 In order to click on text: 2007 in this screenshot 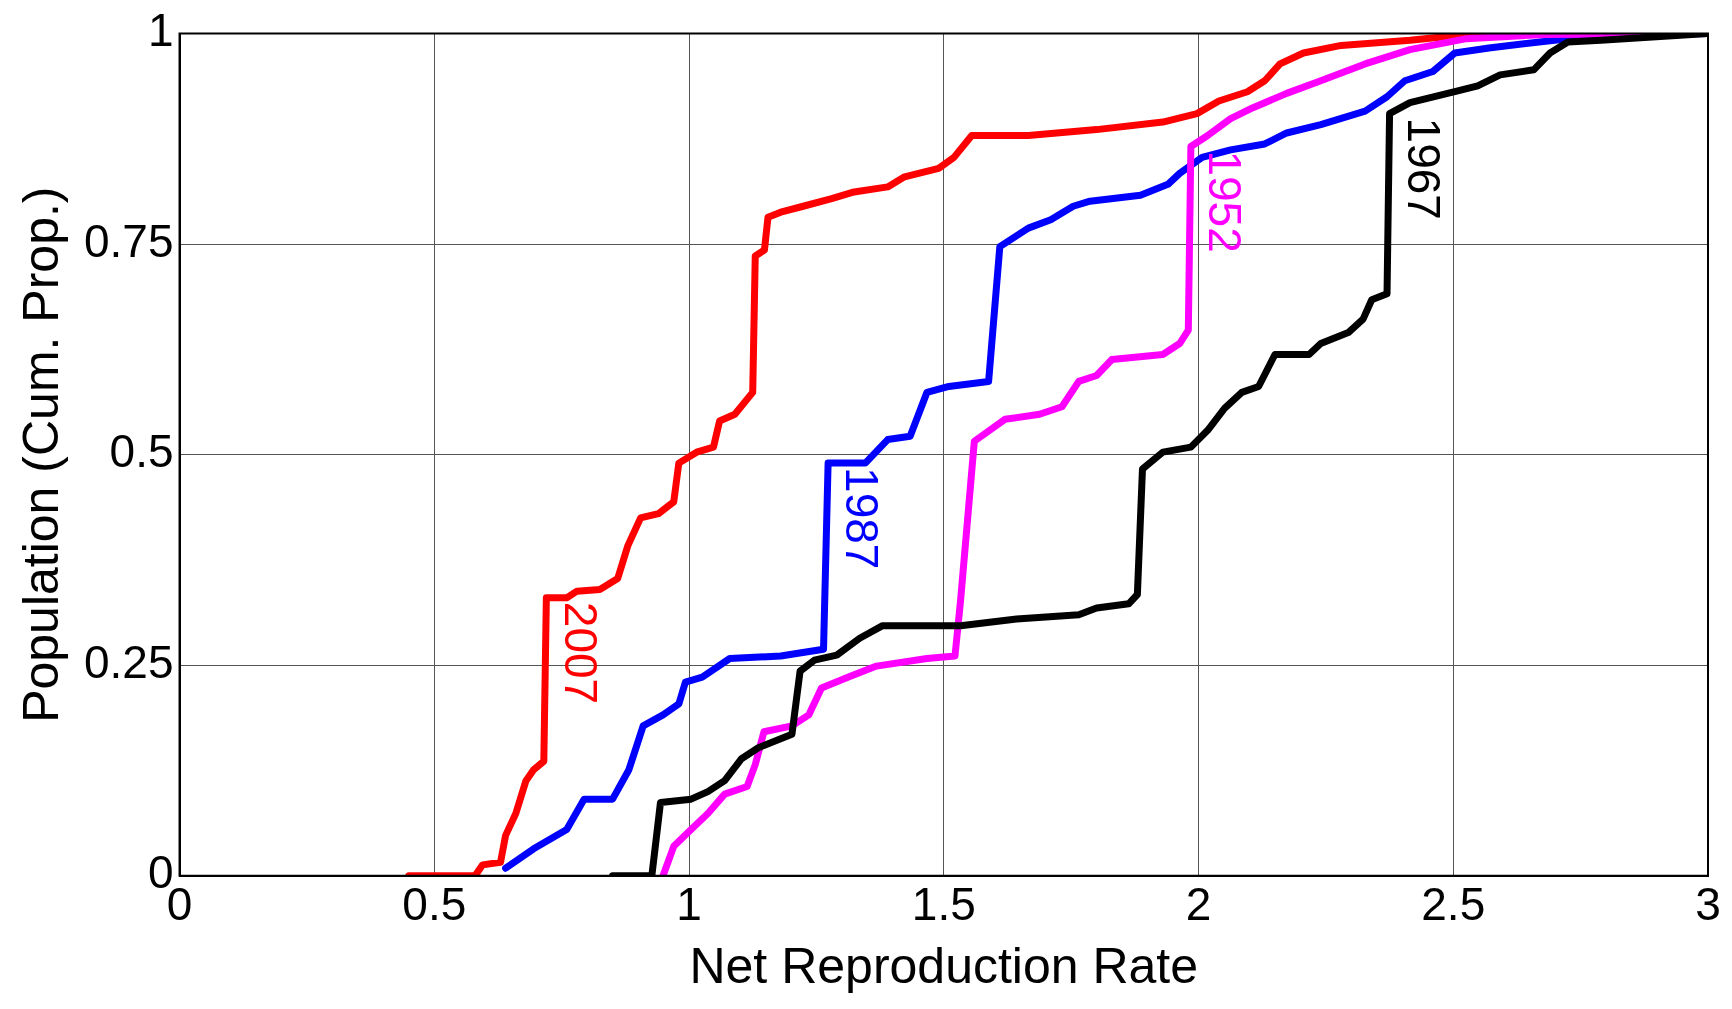, I will do `click(580, 653)`.